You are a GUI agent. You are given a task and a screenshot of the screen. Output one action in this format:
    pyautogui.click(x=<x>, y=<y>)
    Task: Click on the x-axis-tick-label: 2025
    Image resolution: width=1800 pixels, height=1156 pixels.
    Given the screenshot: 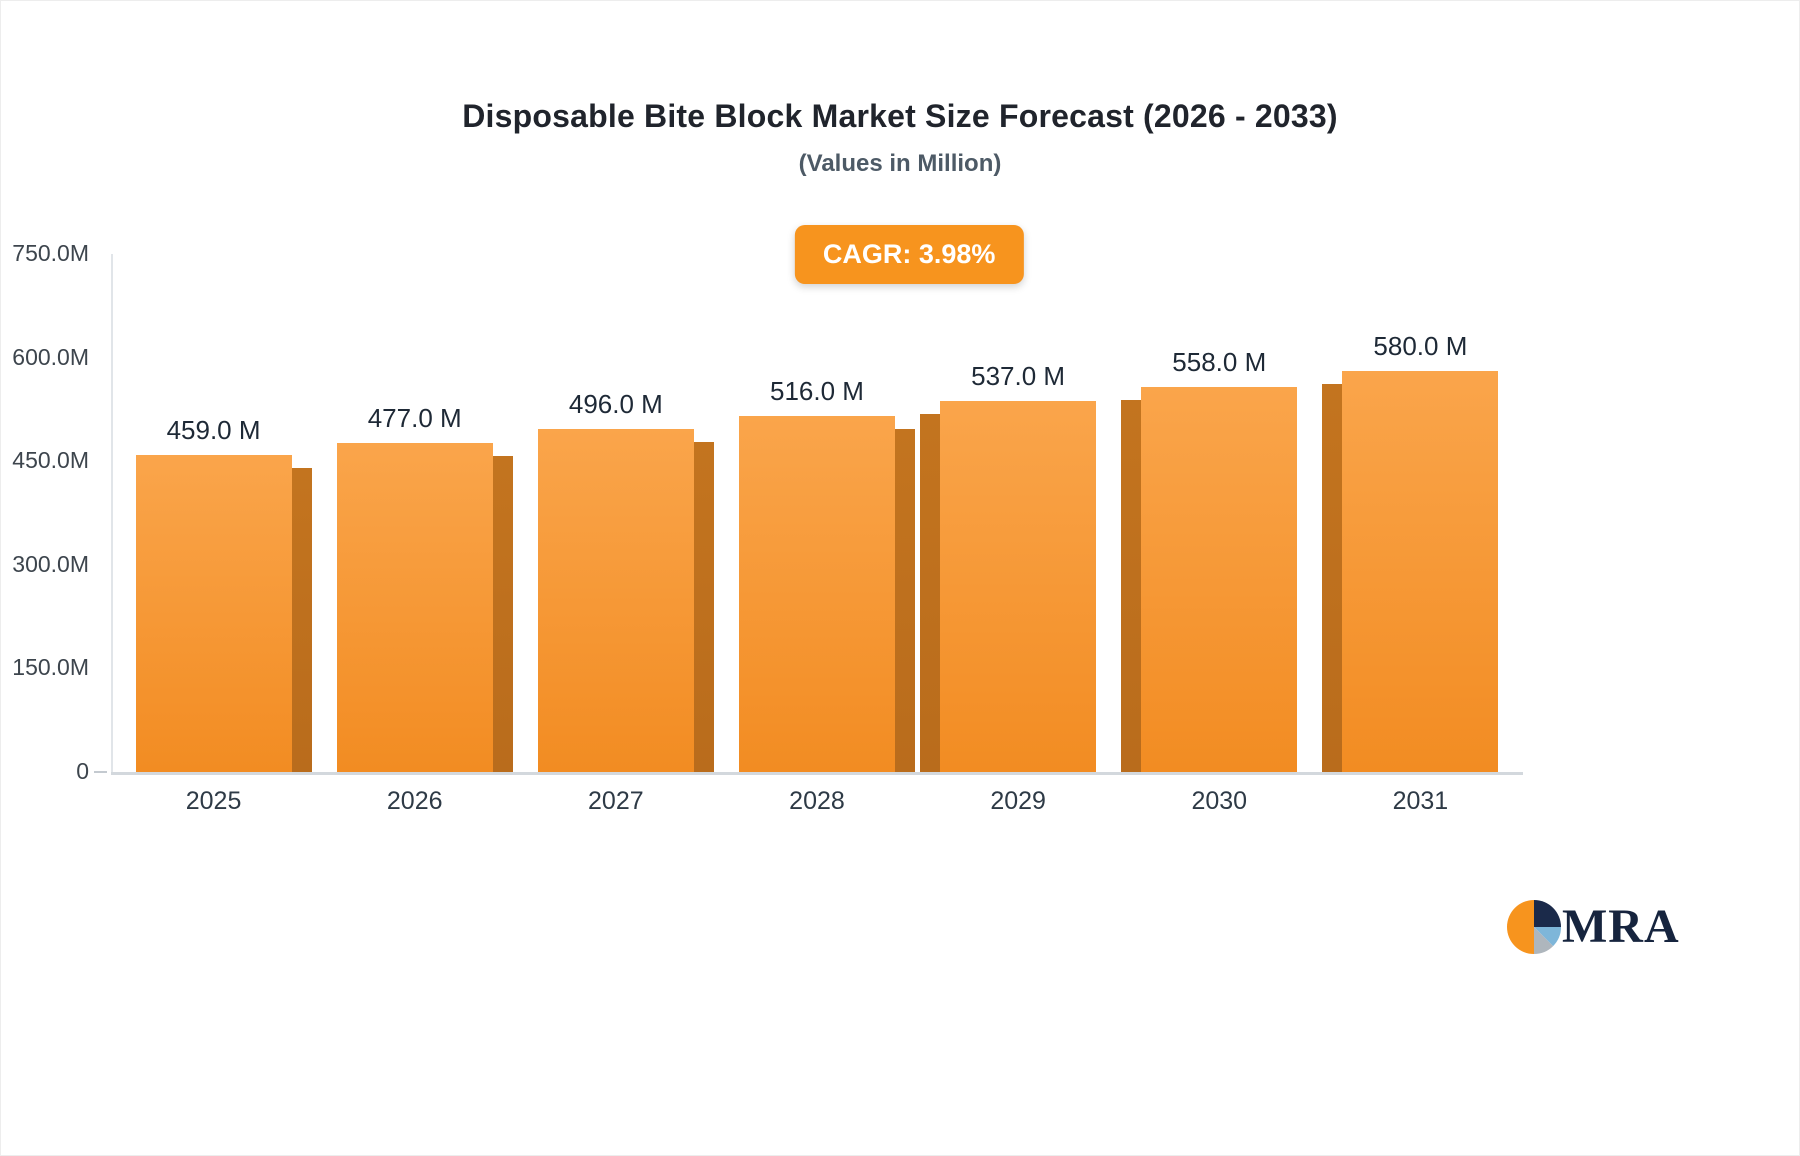 What is the action you would take?
    pyautogui.click(x=213, y=801)
    